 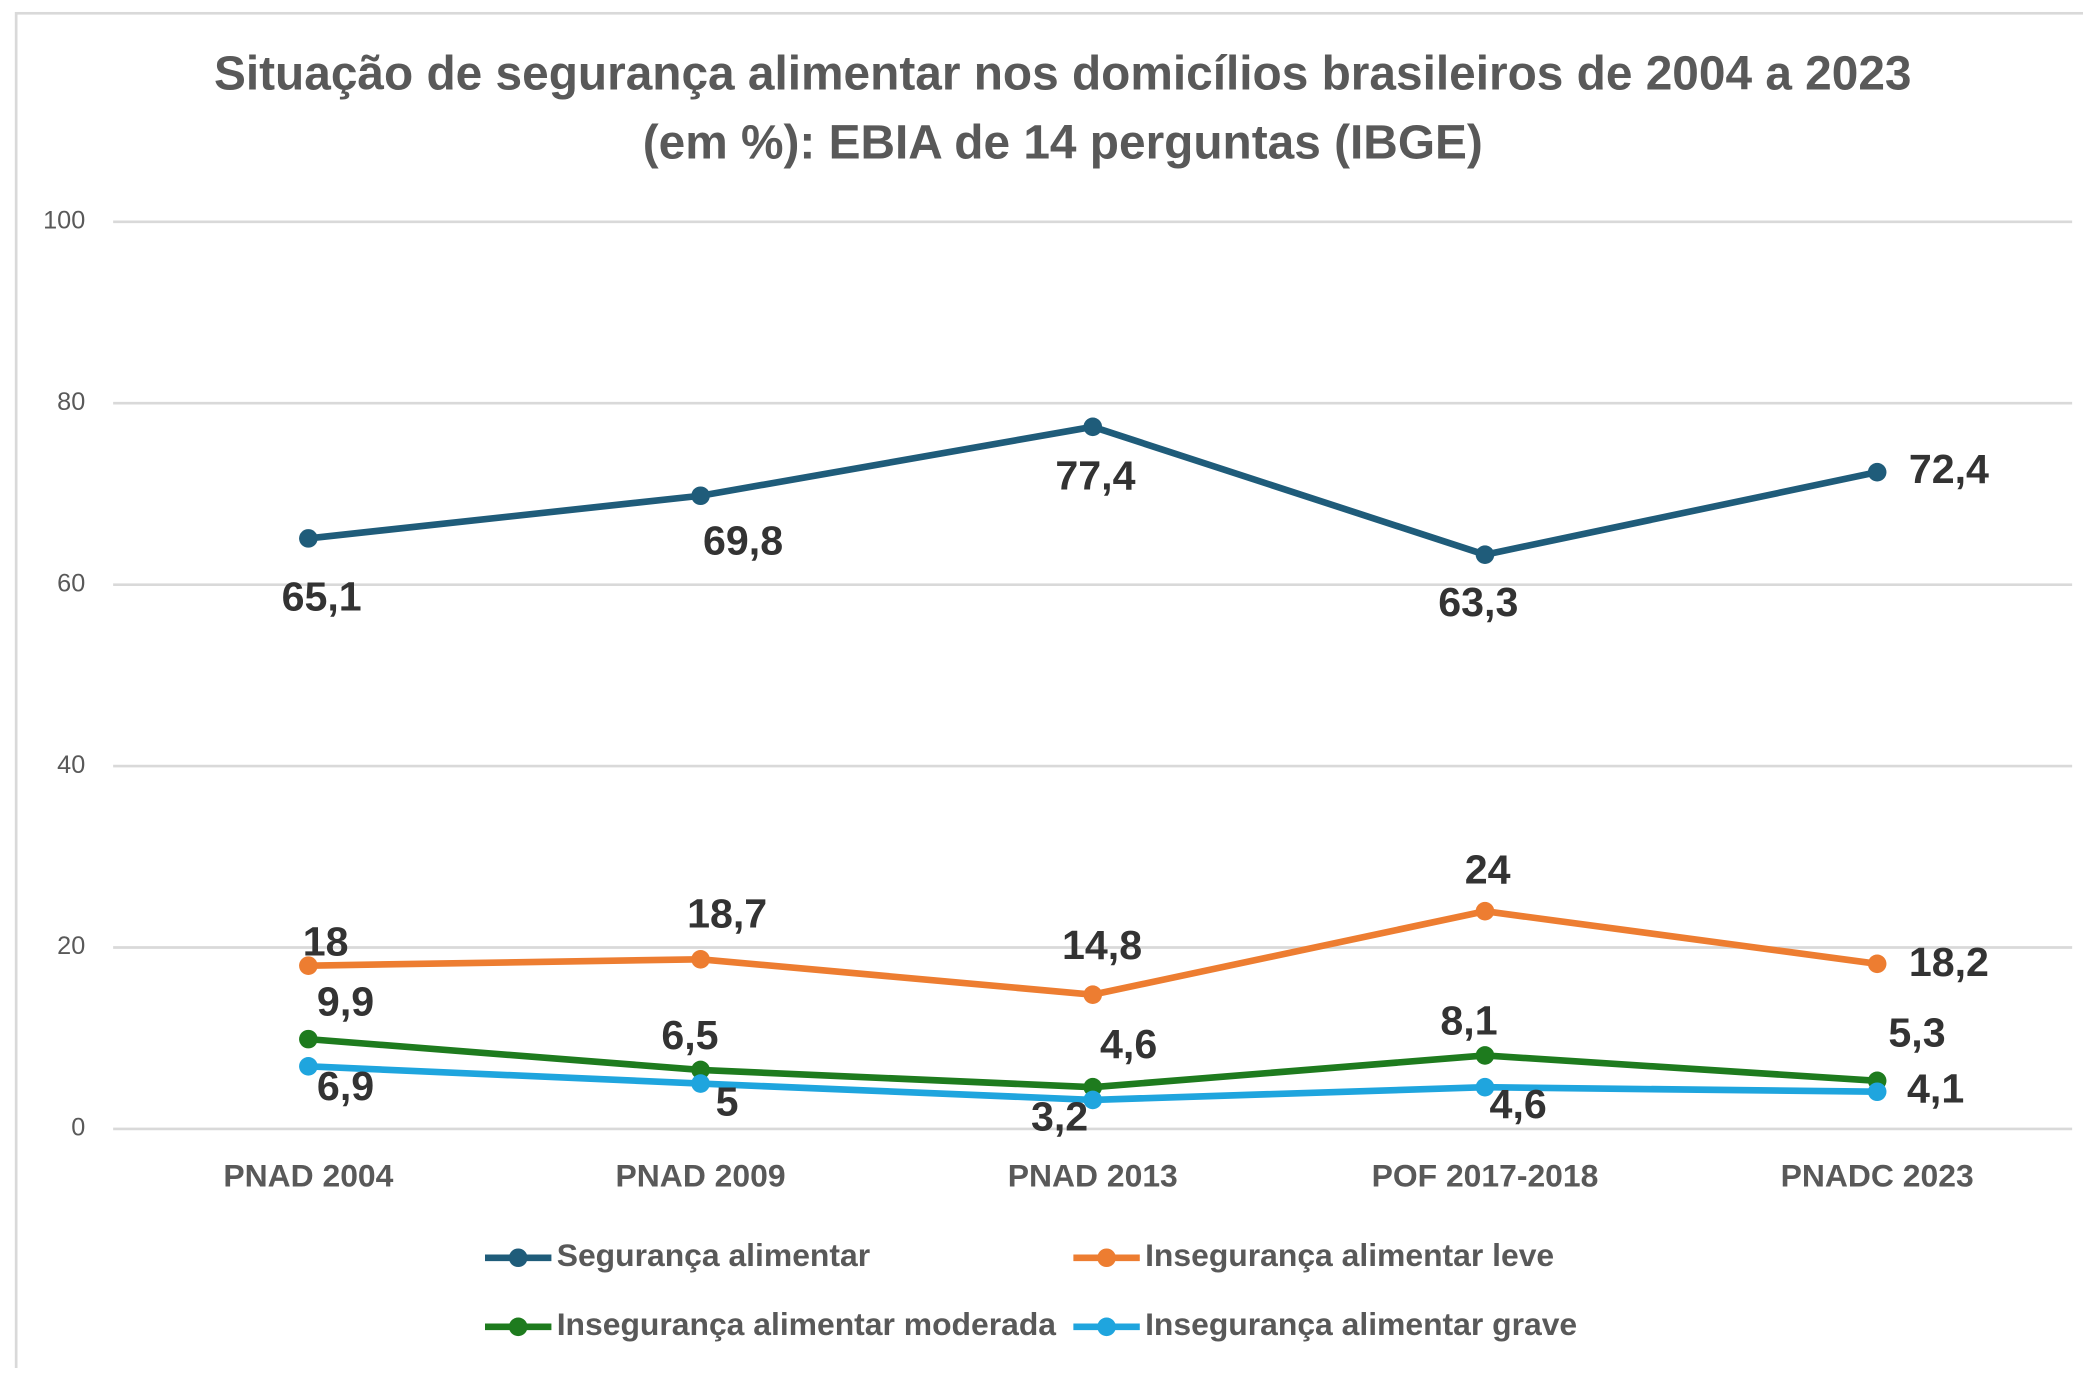 I want to click on y-tick-label: 80, so click(x=71, y=402).